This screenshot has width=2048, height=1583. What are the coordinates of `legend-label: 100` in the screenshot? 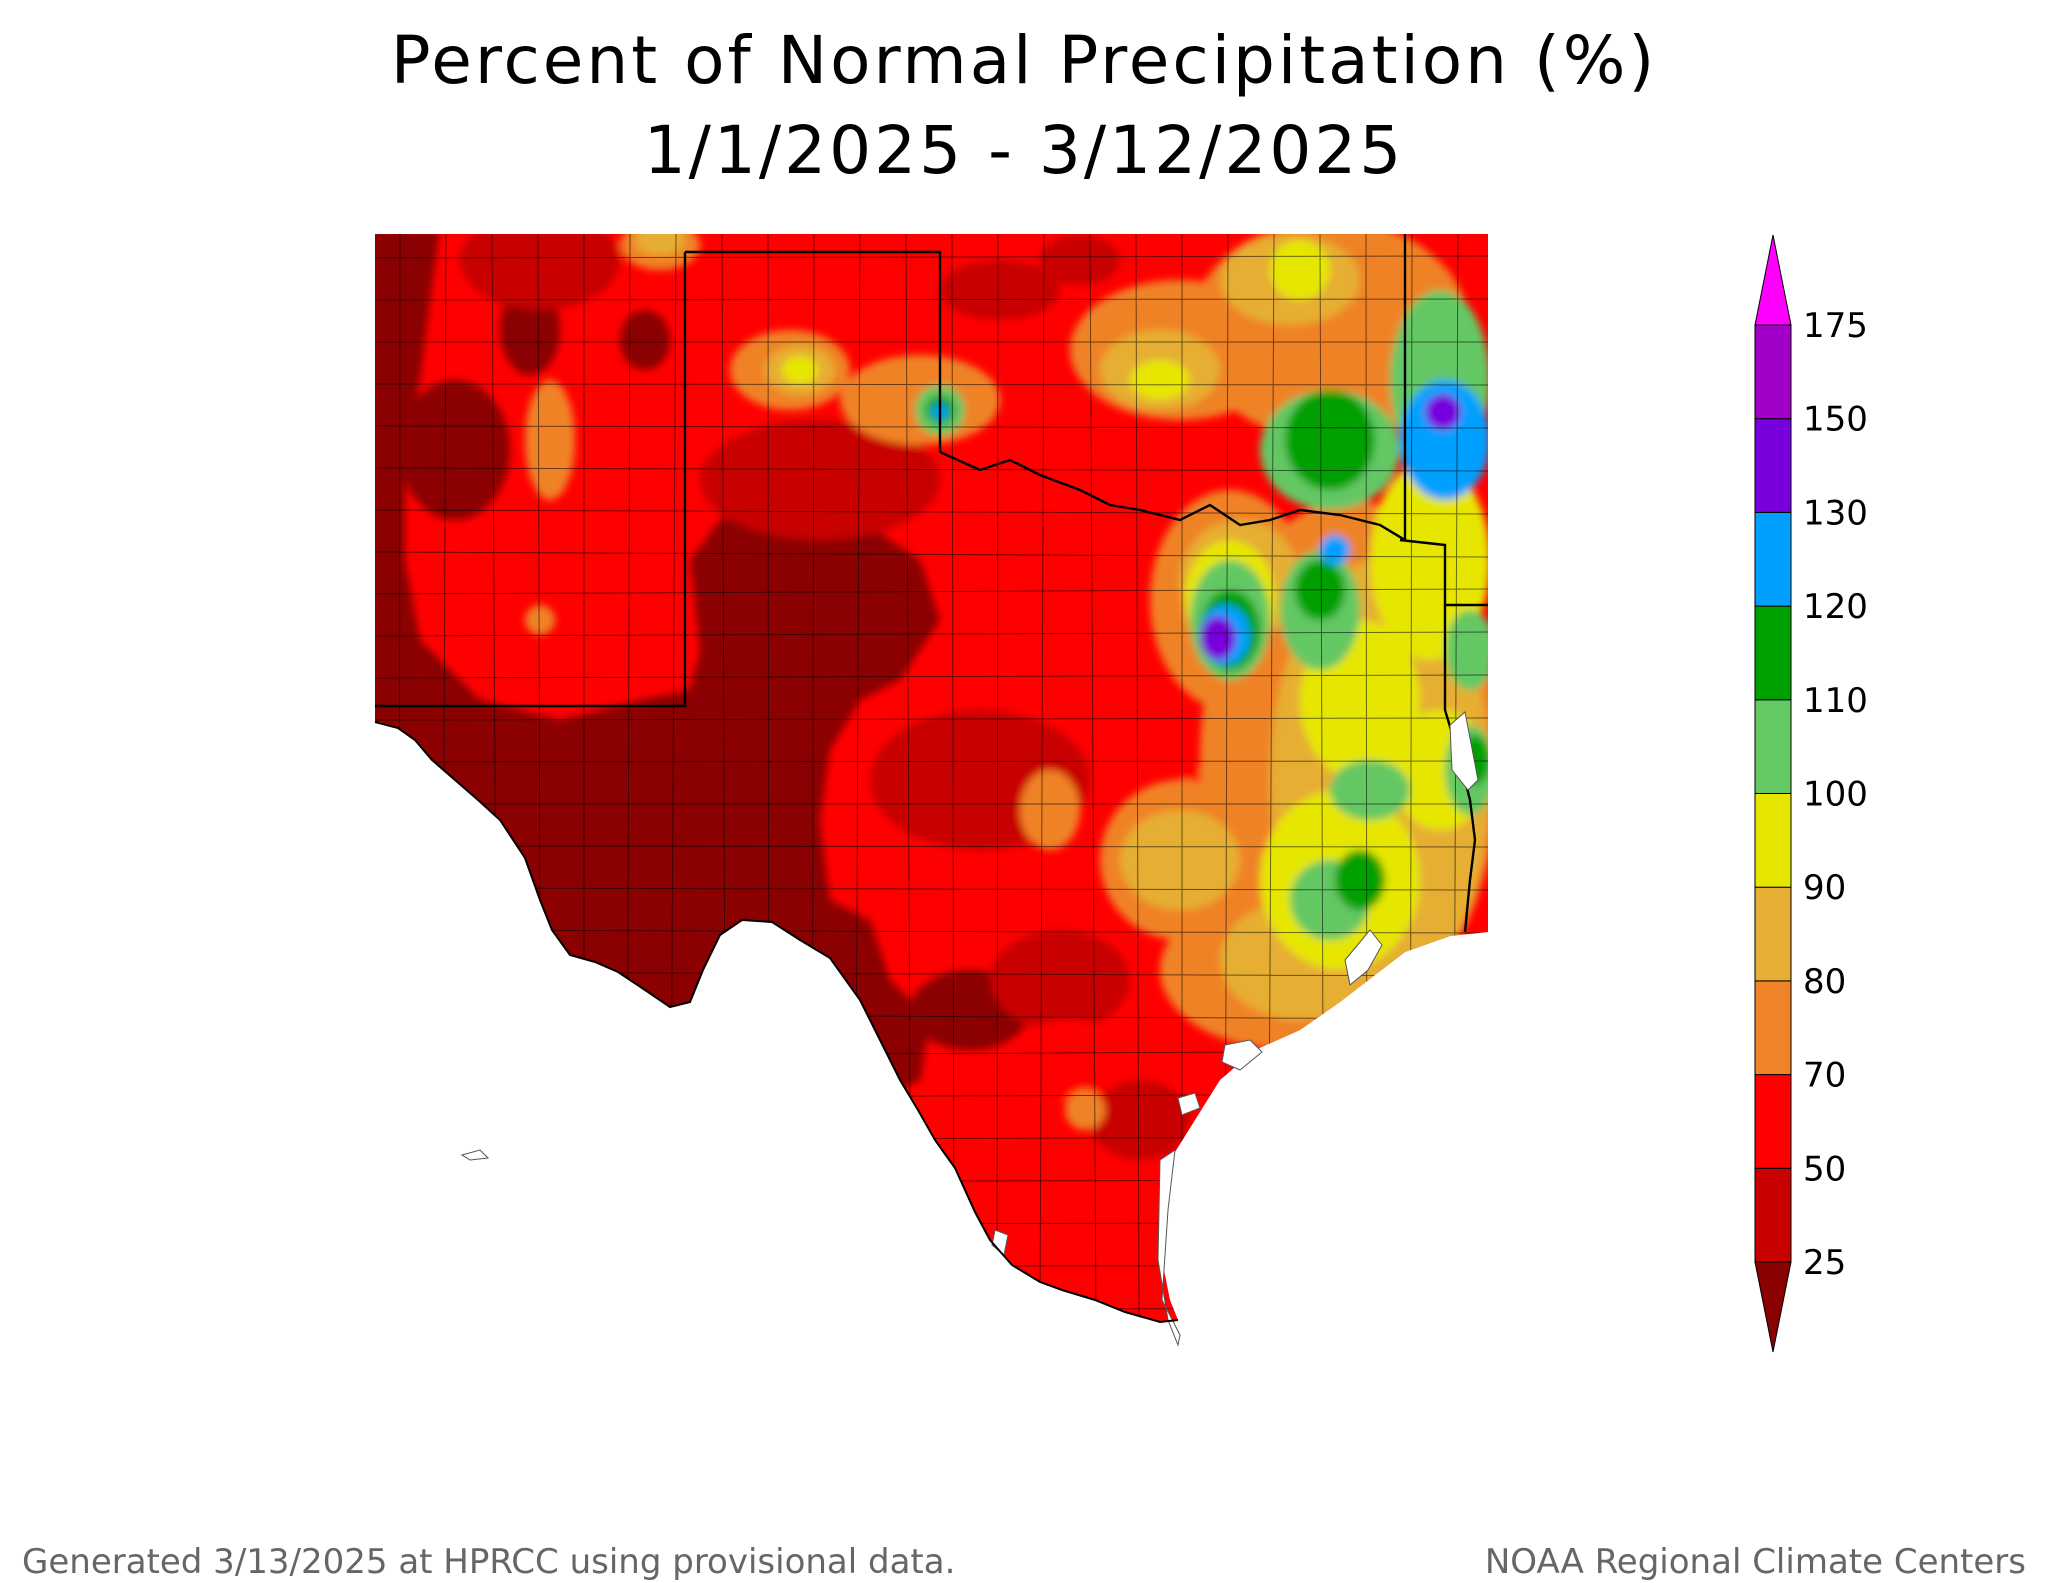 It's located at (1835, 795).